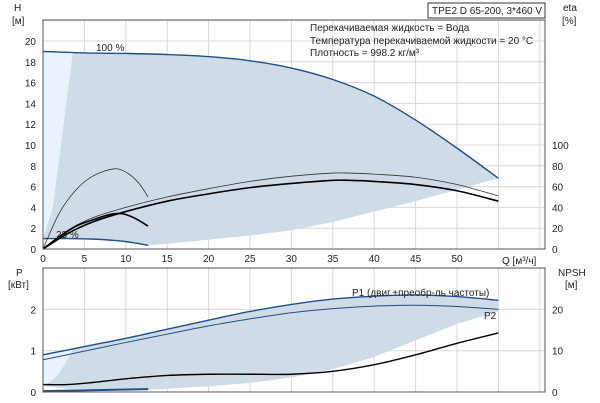 The height and width of the screenshot is (403, 600). What do you see at coordinates (31, 42) in the screenshot?
I see `h-tick-label: 20` at bounding box center [31, 42].